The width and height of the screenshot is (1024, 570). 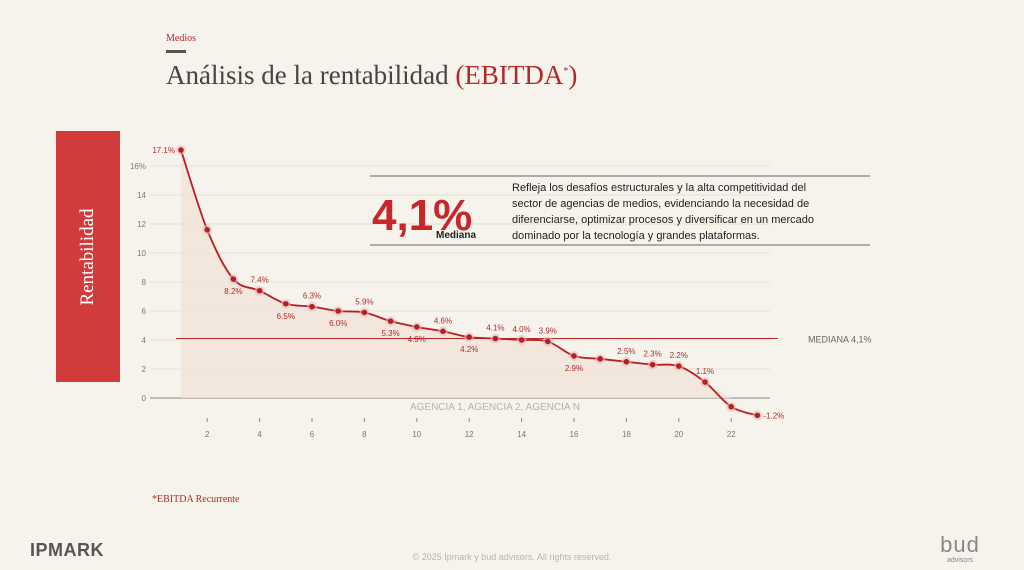 I want to click on section-label: Medios, so click(x=181, y=38).